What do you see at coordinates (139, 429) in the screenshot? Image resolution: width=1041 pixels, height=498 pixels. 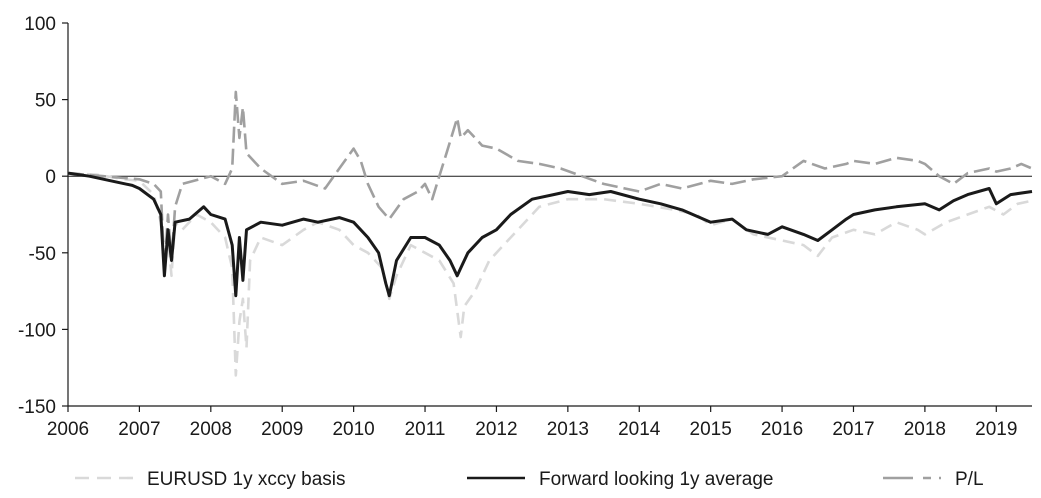 I see `x-tick-label: 2007` at bounding box center [139, 429].